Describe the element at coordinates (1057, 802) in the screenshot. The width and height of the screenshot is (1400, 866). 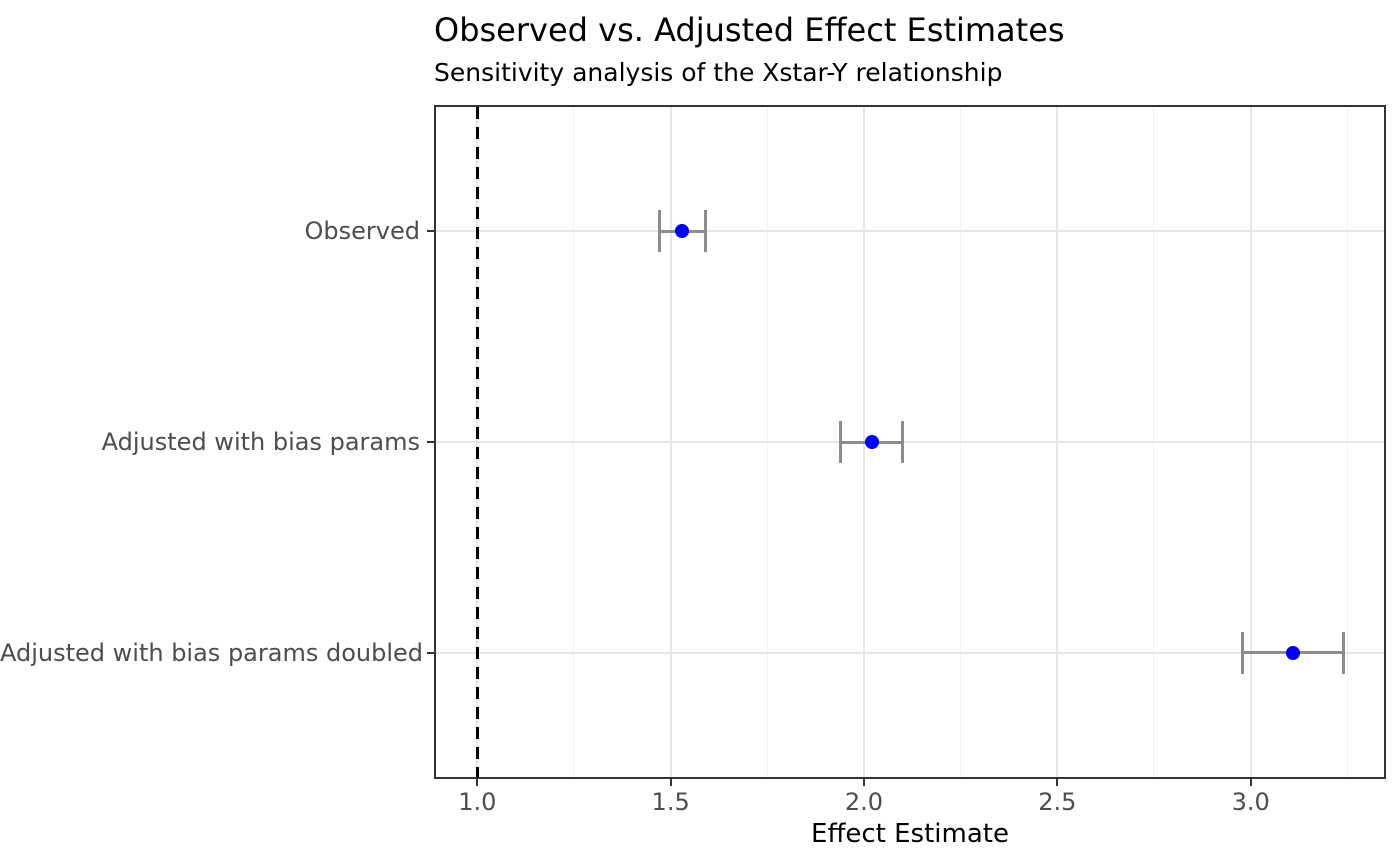
I see `x-axis-tick-label: 2.5` at that location.